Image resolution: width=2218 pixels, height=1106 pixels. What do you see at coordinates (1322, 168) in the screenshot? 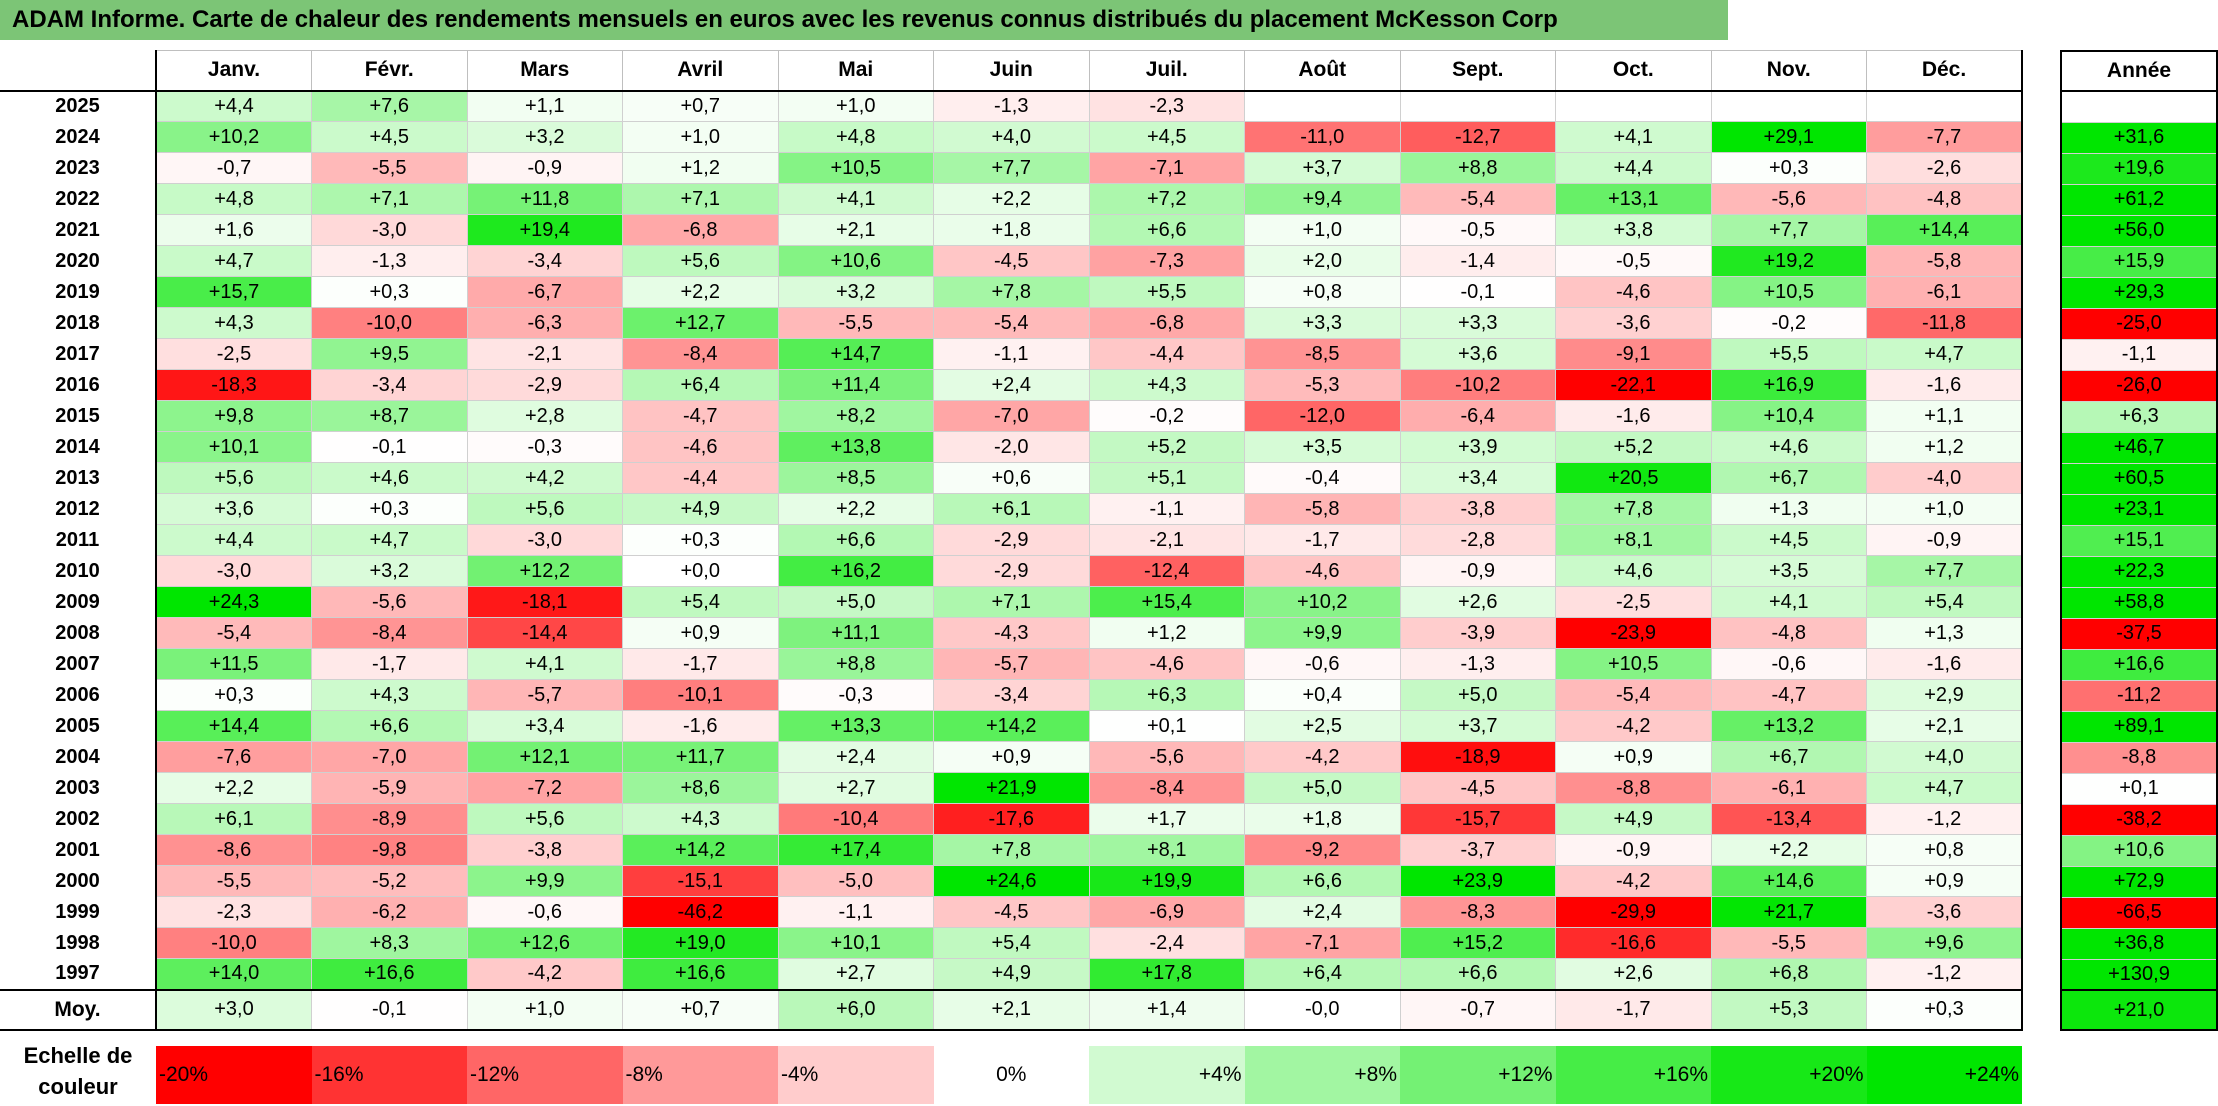
I see `heatmap-cell: +3,7` at bounding box center [1322, 168].